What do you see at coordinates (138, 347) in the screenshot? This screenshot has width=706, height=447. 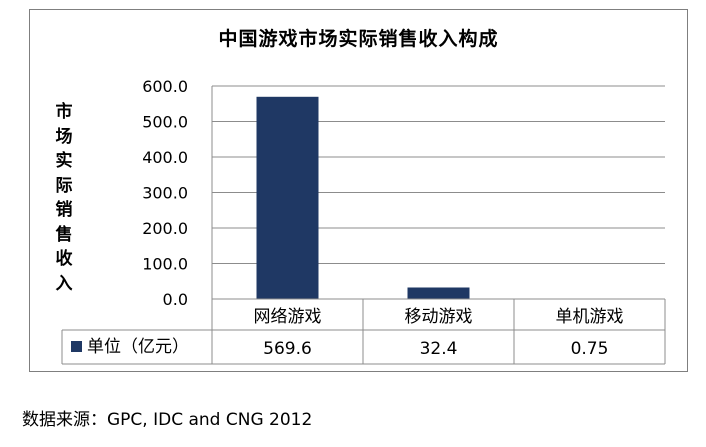 I see `legend-label: 单位（亿元）` at bounding box center [138, 347].